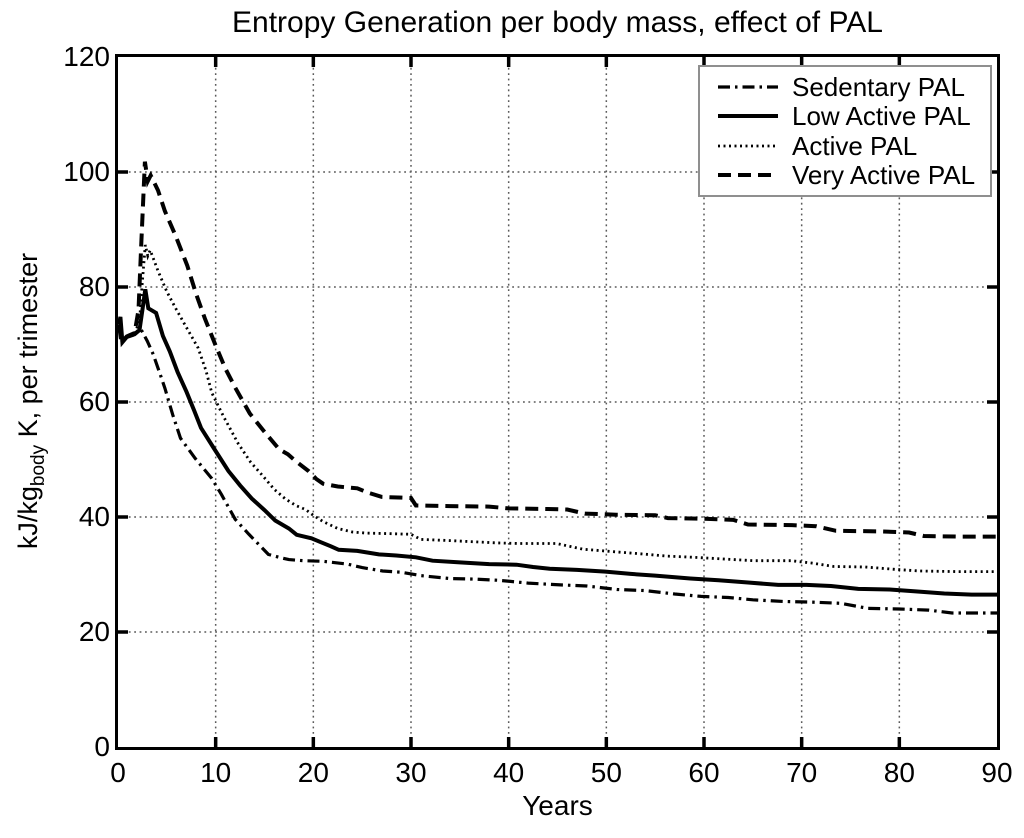  I want to click on x-tick-label-30: 30, so click(411, 772).